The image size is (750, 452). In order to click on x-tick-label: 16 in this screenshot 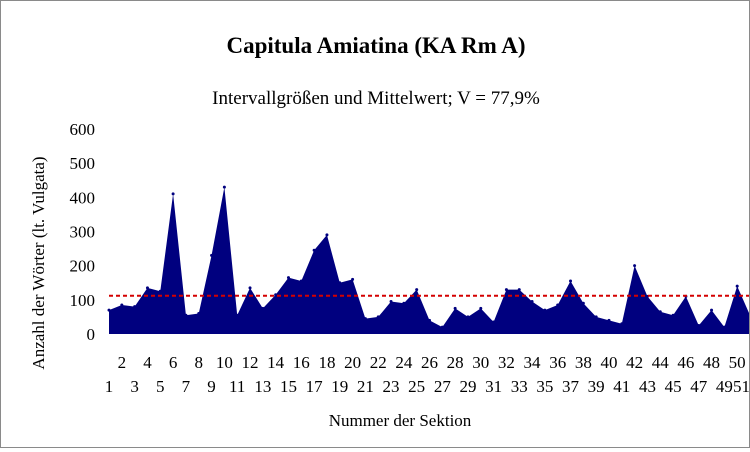, I will do `click(301, 362)`.